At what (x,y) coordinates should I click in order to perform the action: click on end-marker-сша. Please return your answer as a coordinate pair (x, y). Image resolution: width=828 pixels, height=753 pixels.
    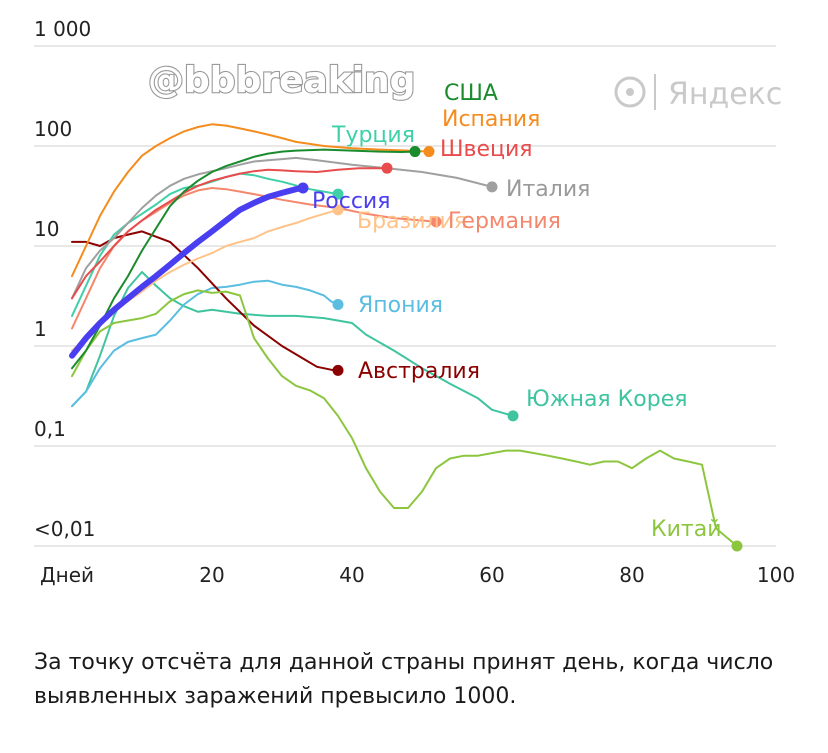
    Looking at the image, I should click on (415, 152).